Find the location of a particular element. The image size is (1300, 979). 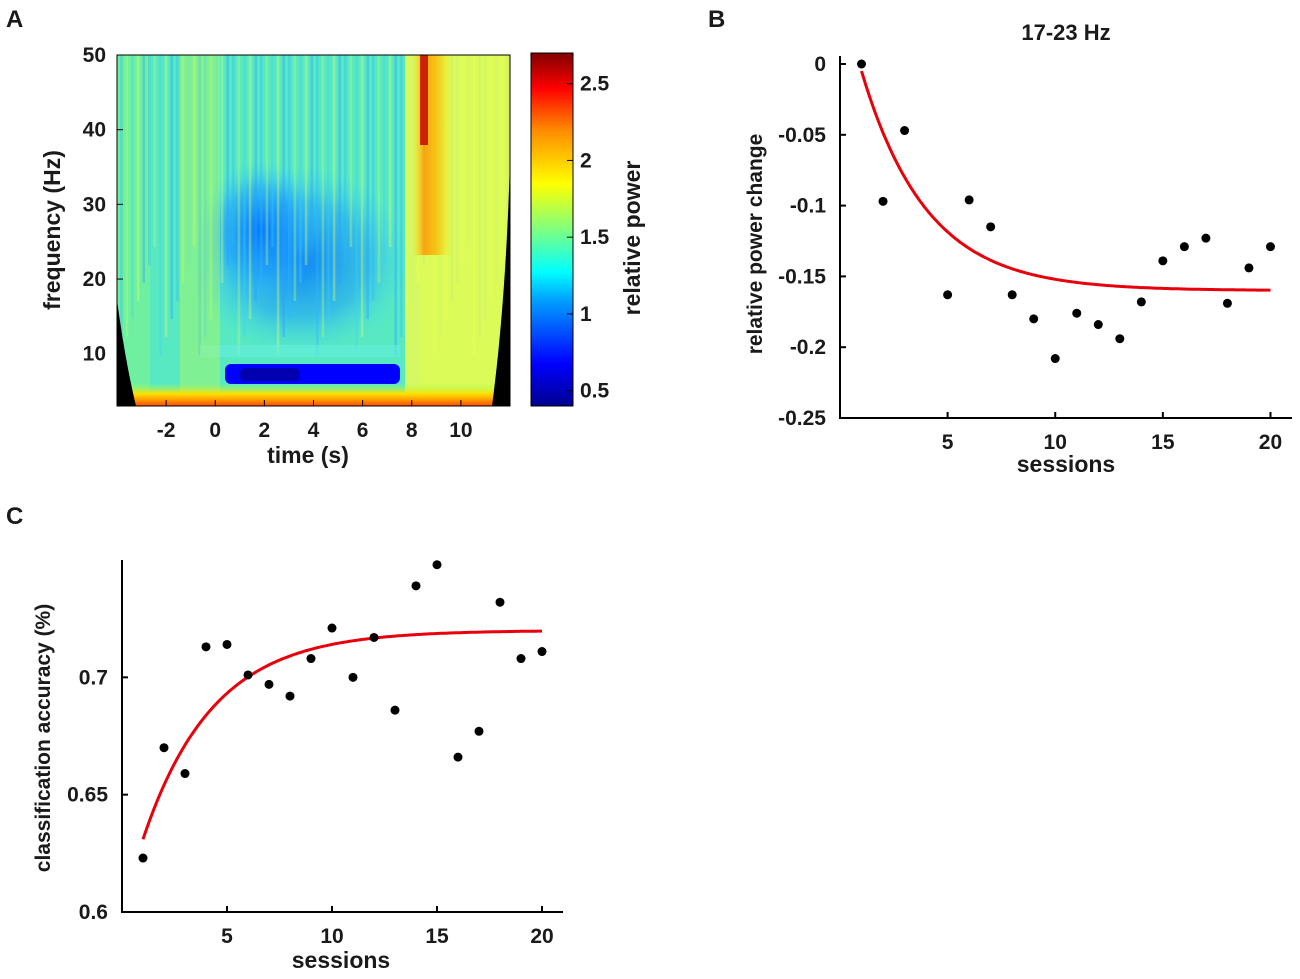

colorbar-label: relative power is located at coordinates (632, 238).